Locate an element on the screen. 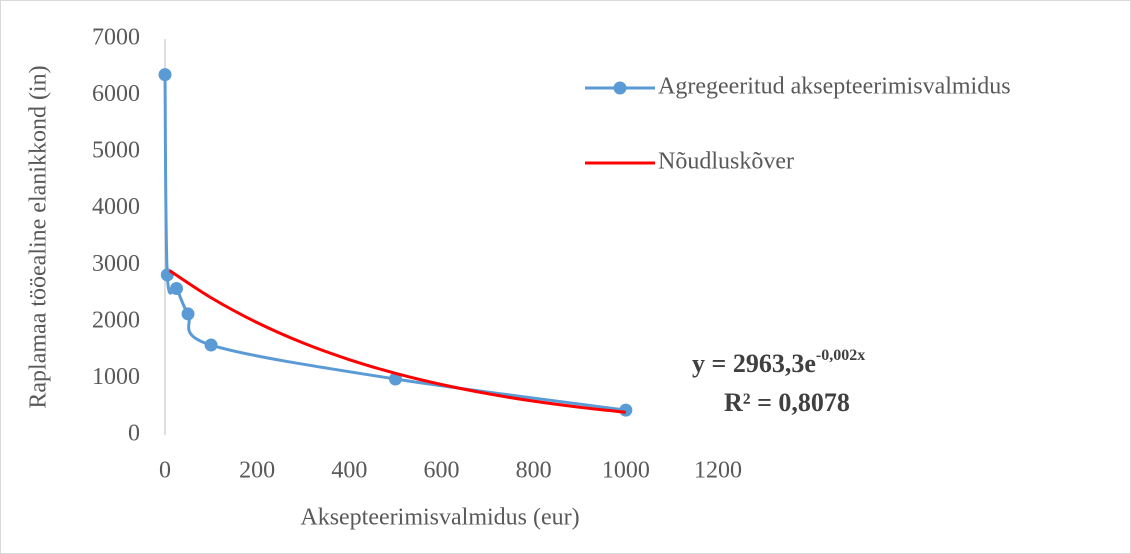 The image size is (1131, 554). y-tick-label: 0 is located at coordinates (134, 434).